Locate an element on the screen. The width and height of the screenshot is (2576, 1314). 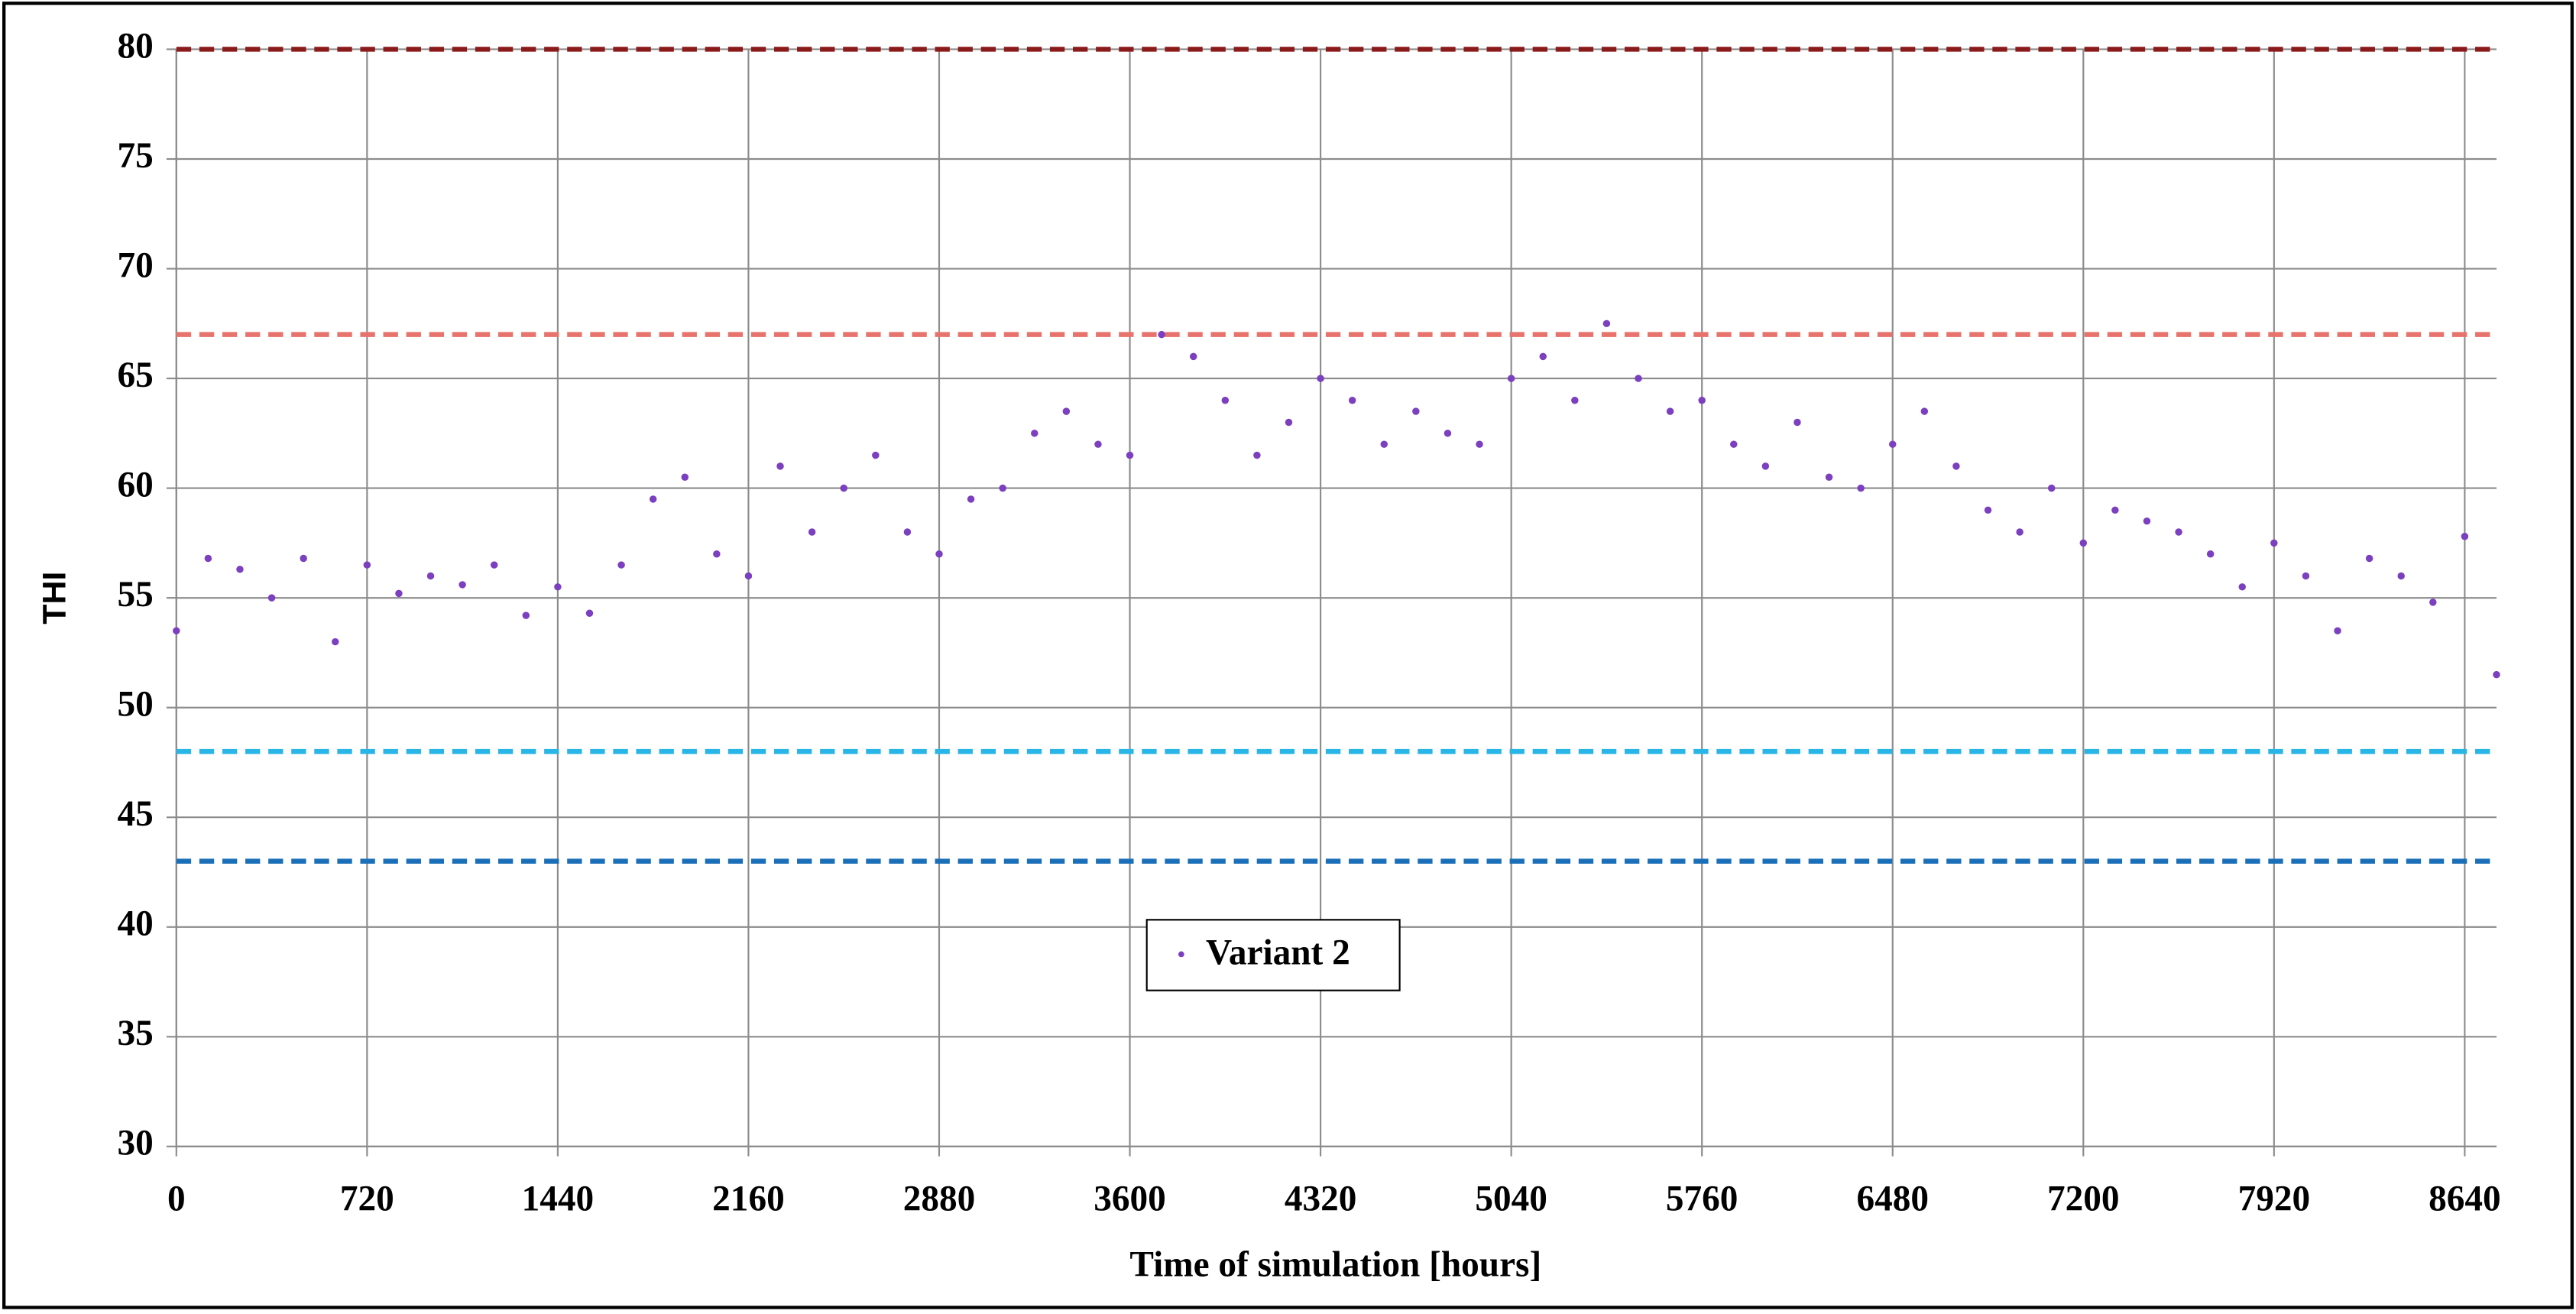
x-tick-label: 4320 is located at coordinates (1321, 1199).